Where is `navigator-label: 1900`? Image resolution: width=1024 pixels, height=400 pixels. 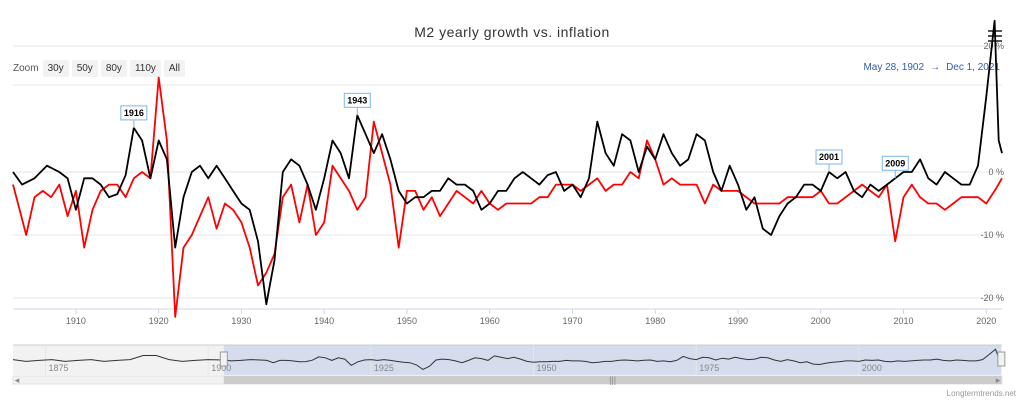
navigator-label: 1900 is located at coordinates (221, 368).